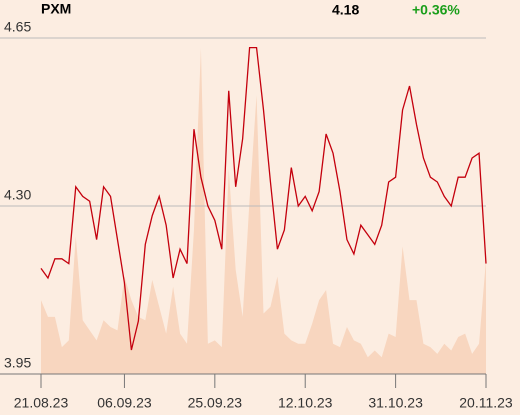 The image size is (520, 415). What do you see at coordinates (215, 403) in the screenshot?
I see `x-tick-label: 25.09.23` at bounding box center [215, 403].